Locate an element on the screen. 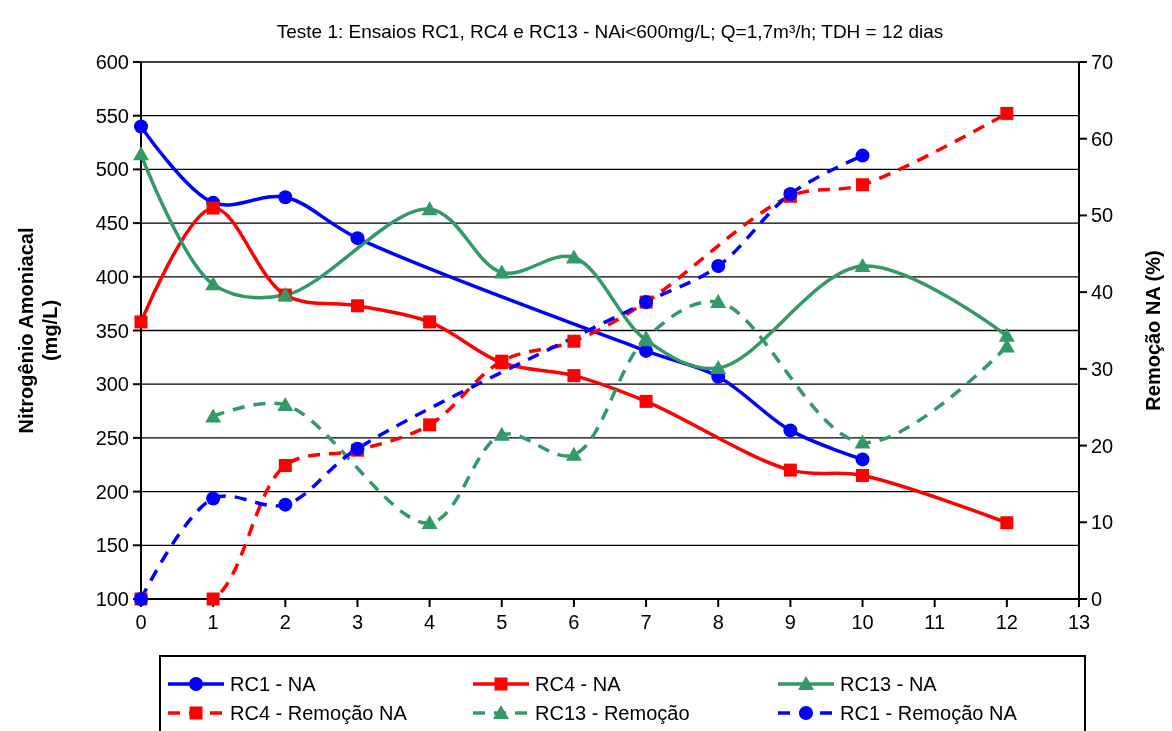 The image size is (1172, 731). x-tick-label: 9 is located at coordinates (790, 622).